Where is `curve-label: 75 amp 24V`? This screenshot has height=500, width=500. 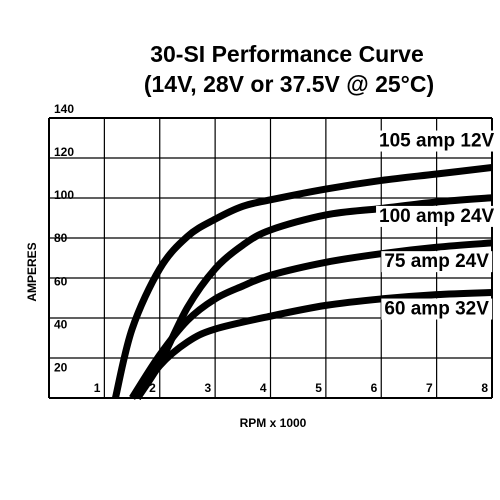 curve-label: 75 amp 24V is located at coordinates (436, 261).